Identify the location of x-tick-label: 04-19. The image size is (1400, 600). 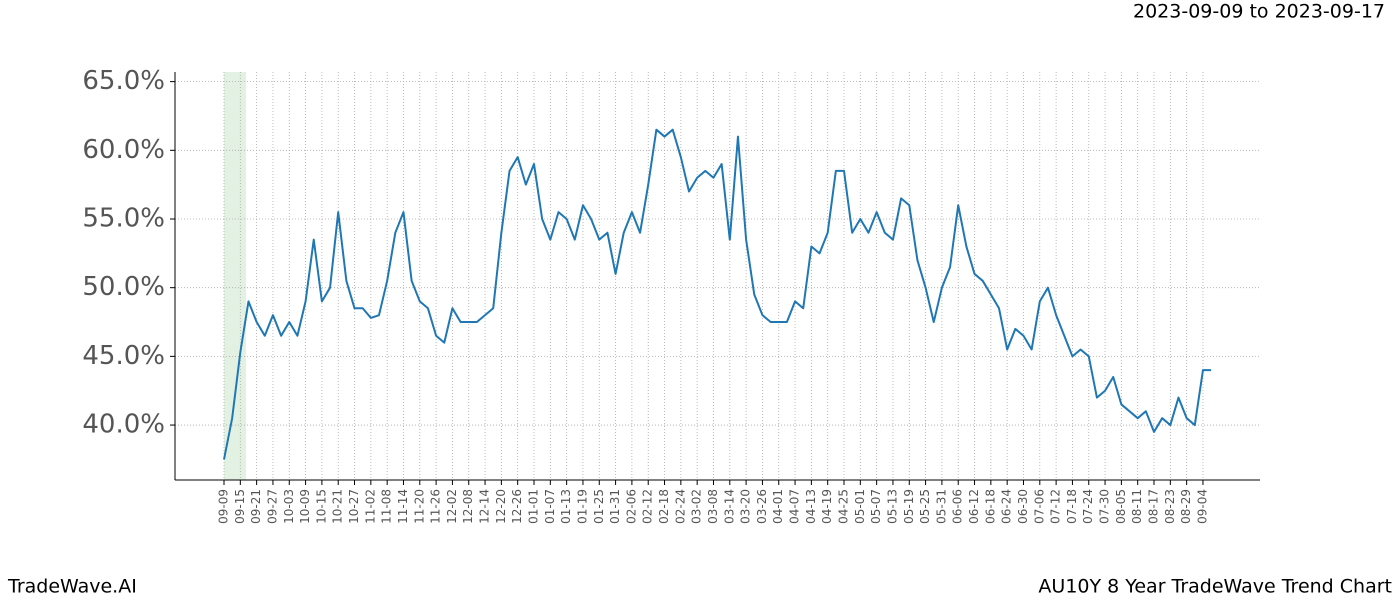
(827, 506).